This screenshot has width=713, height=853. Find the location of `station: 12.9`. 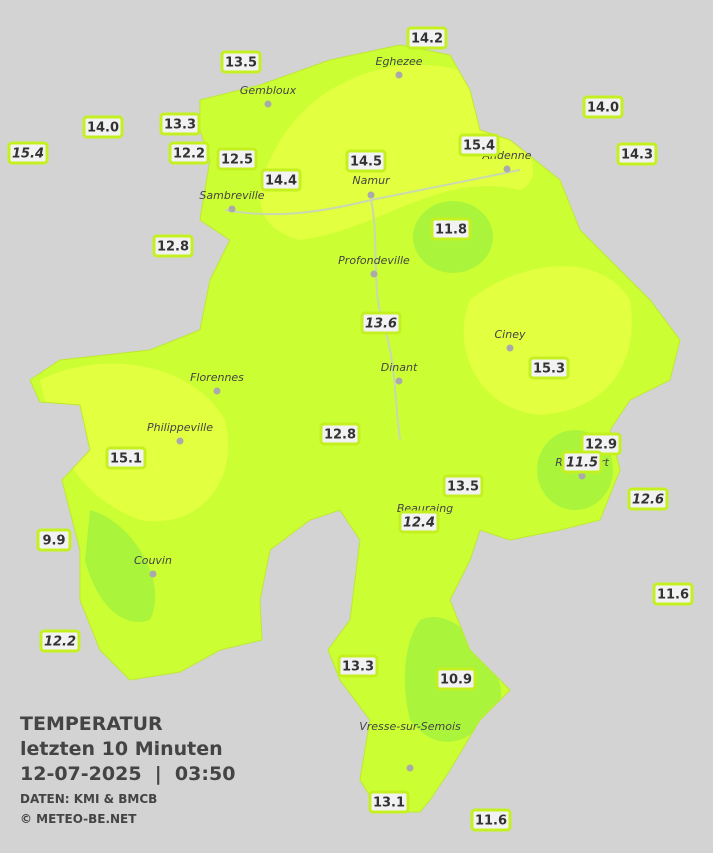

station: 12.9 is located at coordinates (601, 444).